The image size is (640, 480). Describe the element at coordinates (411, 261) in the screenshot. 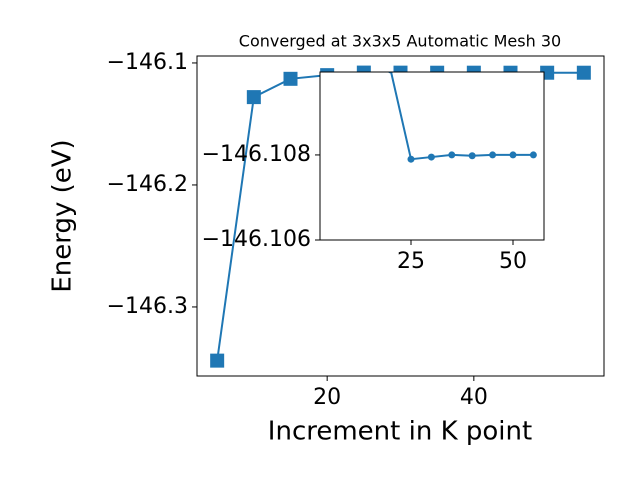

I see `x-tick-label: 25` at that location.